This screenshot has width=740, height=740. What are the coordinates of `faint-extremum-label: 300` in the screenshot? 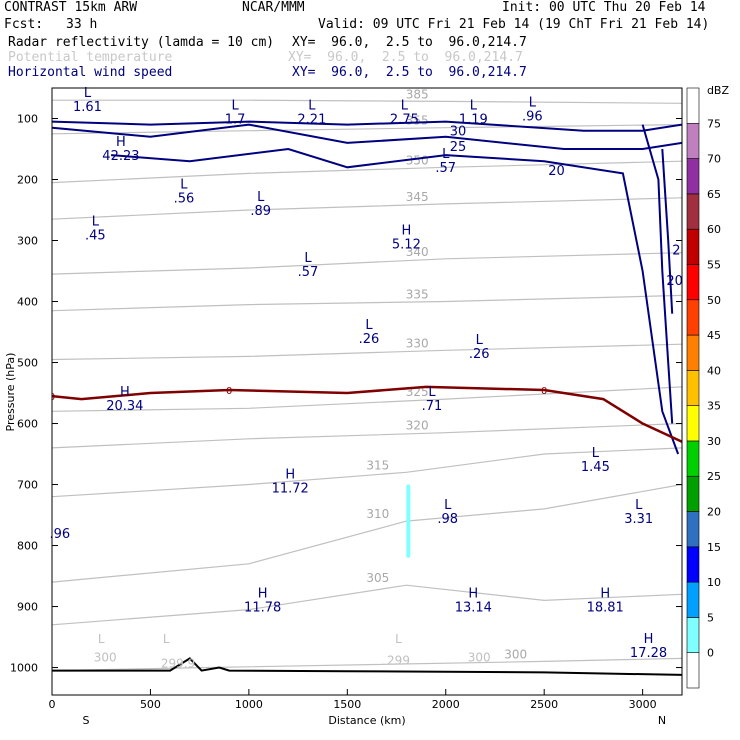 It's located at (105, 657).